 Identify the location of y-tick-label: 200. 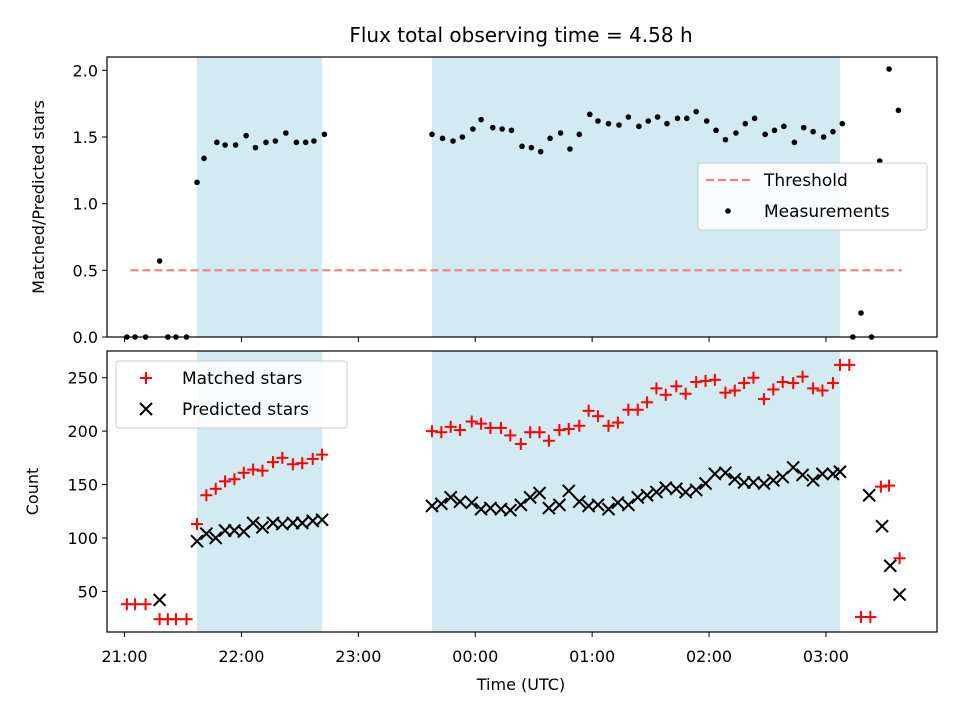
(82, 431).